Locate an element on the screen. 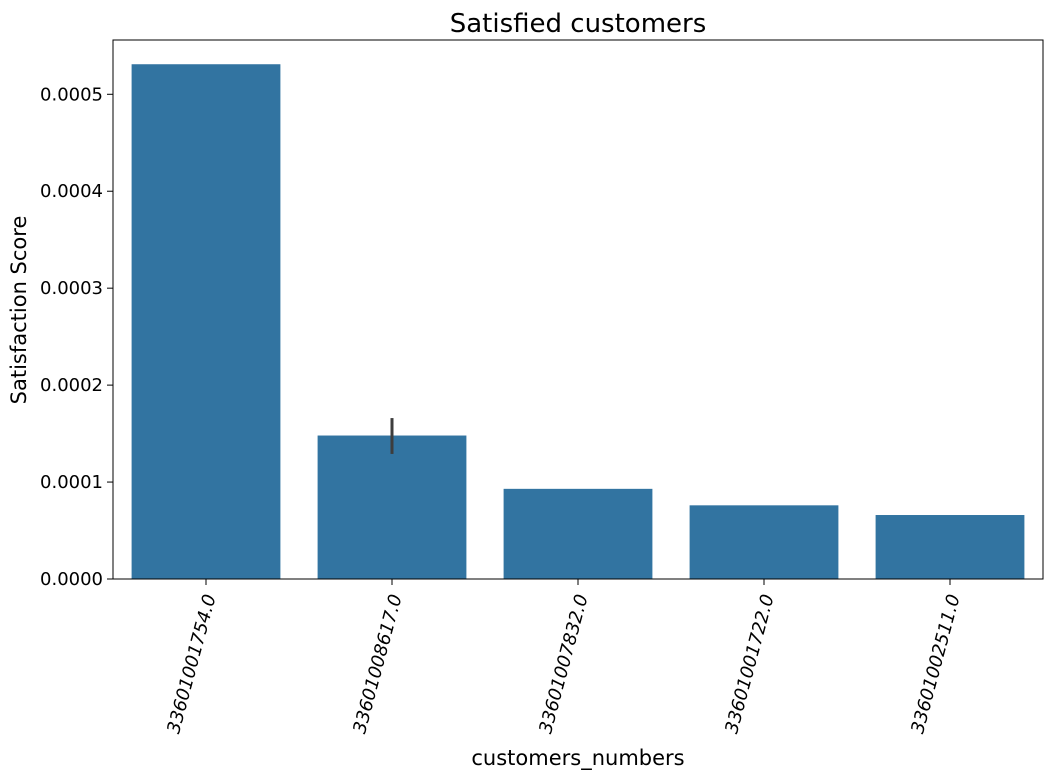  x-tick-label-1: 33601001754.0 is located at coordinates (191, 664).